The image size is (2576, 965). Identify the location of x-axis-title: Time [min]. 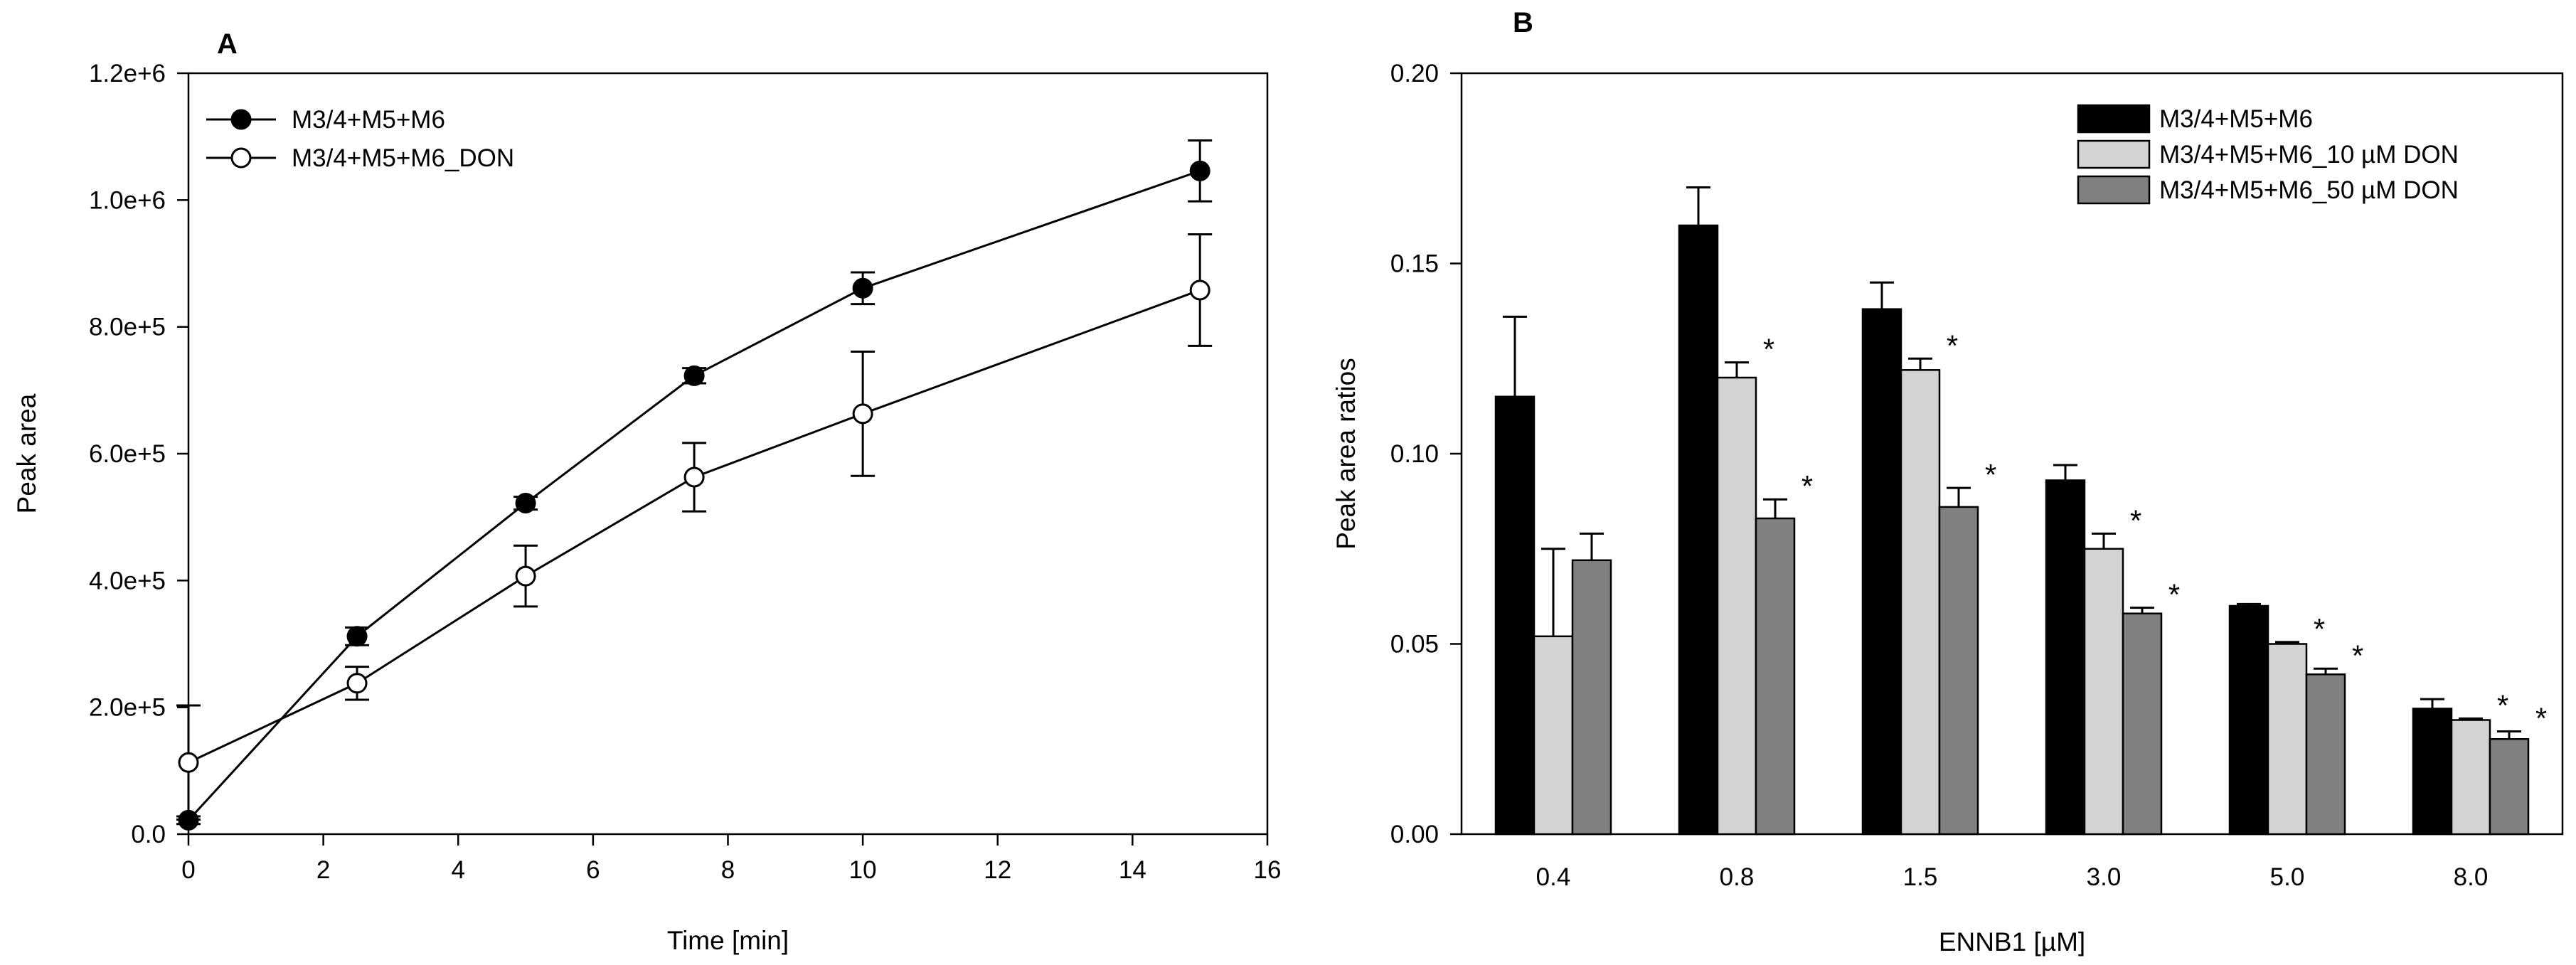
(728, 940).